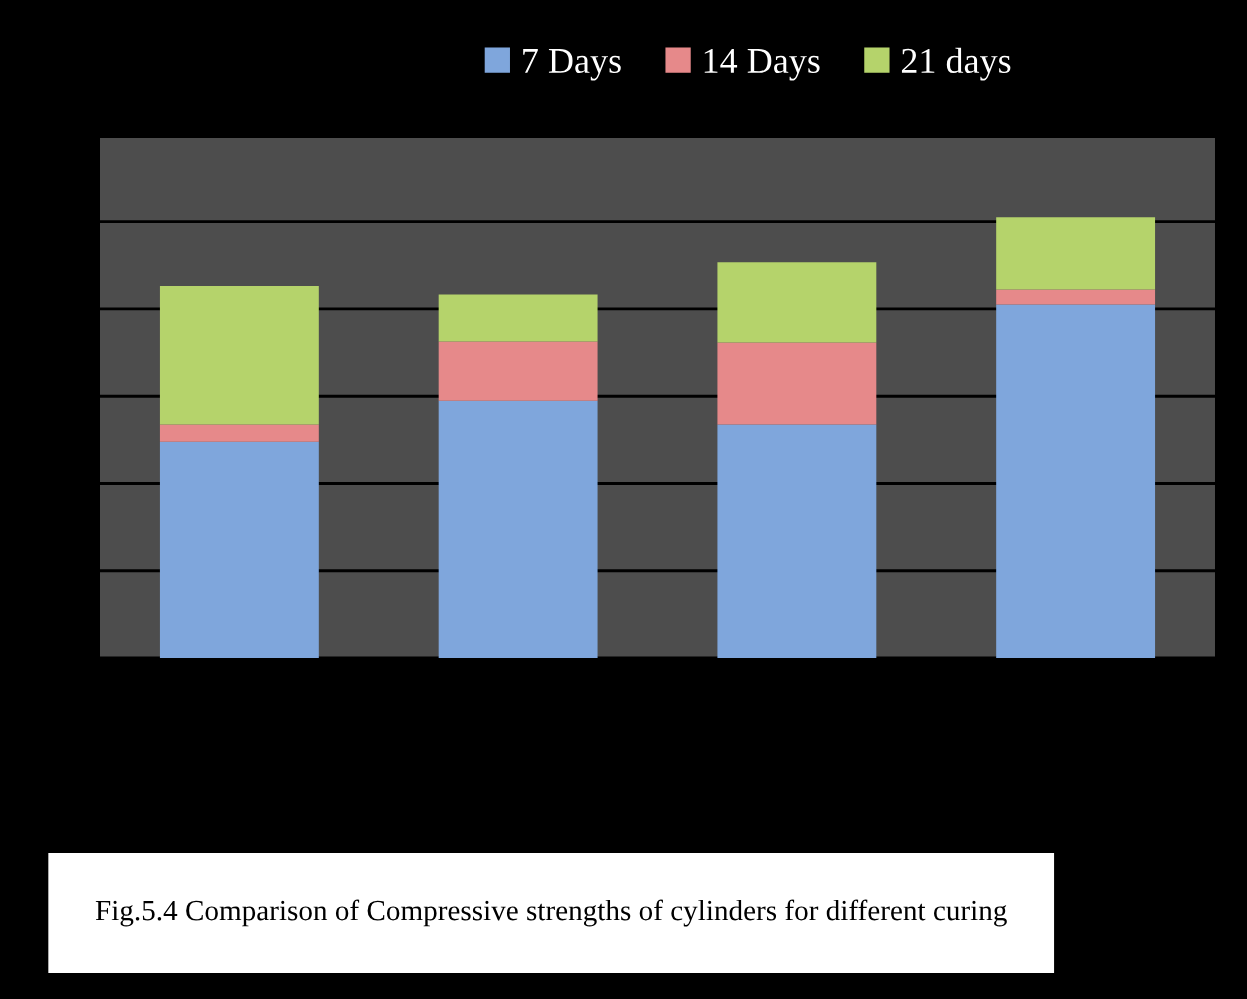 This screenshot has width=1247, height=999. Describe the element at coordinates (572, 65) in the screenshot. I see `legend-label: 7 Days` at that location.